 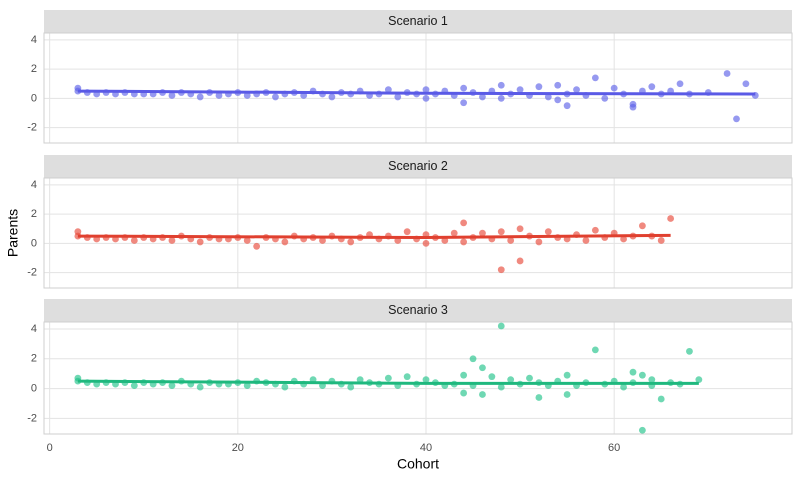 I want to click on panel-title: Scenario 3, so click(x=418, y=310).